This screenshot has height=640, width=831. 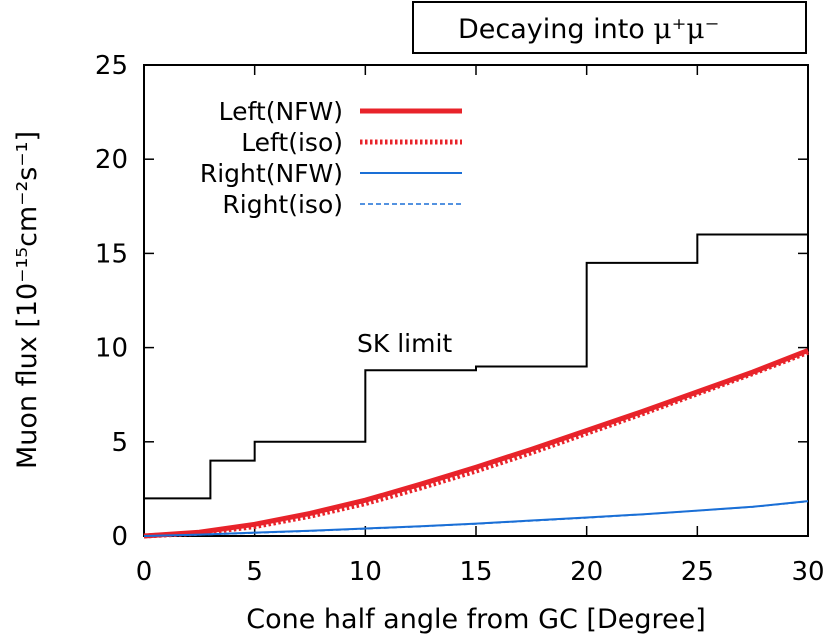 I want to click on legend-label: Right(NFW), so click(x=271, y=173).